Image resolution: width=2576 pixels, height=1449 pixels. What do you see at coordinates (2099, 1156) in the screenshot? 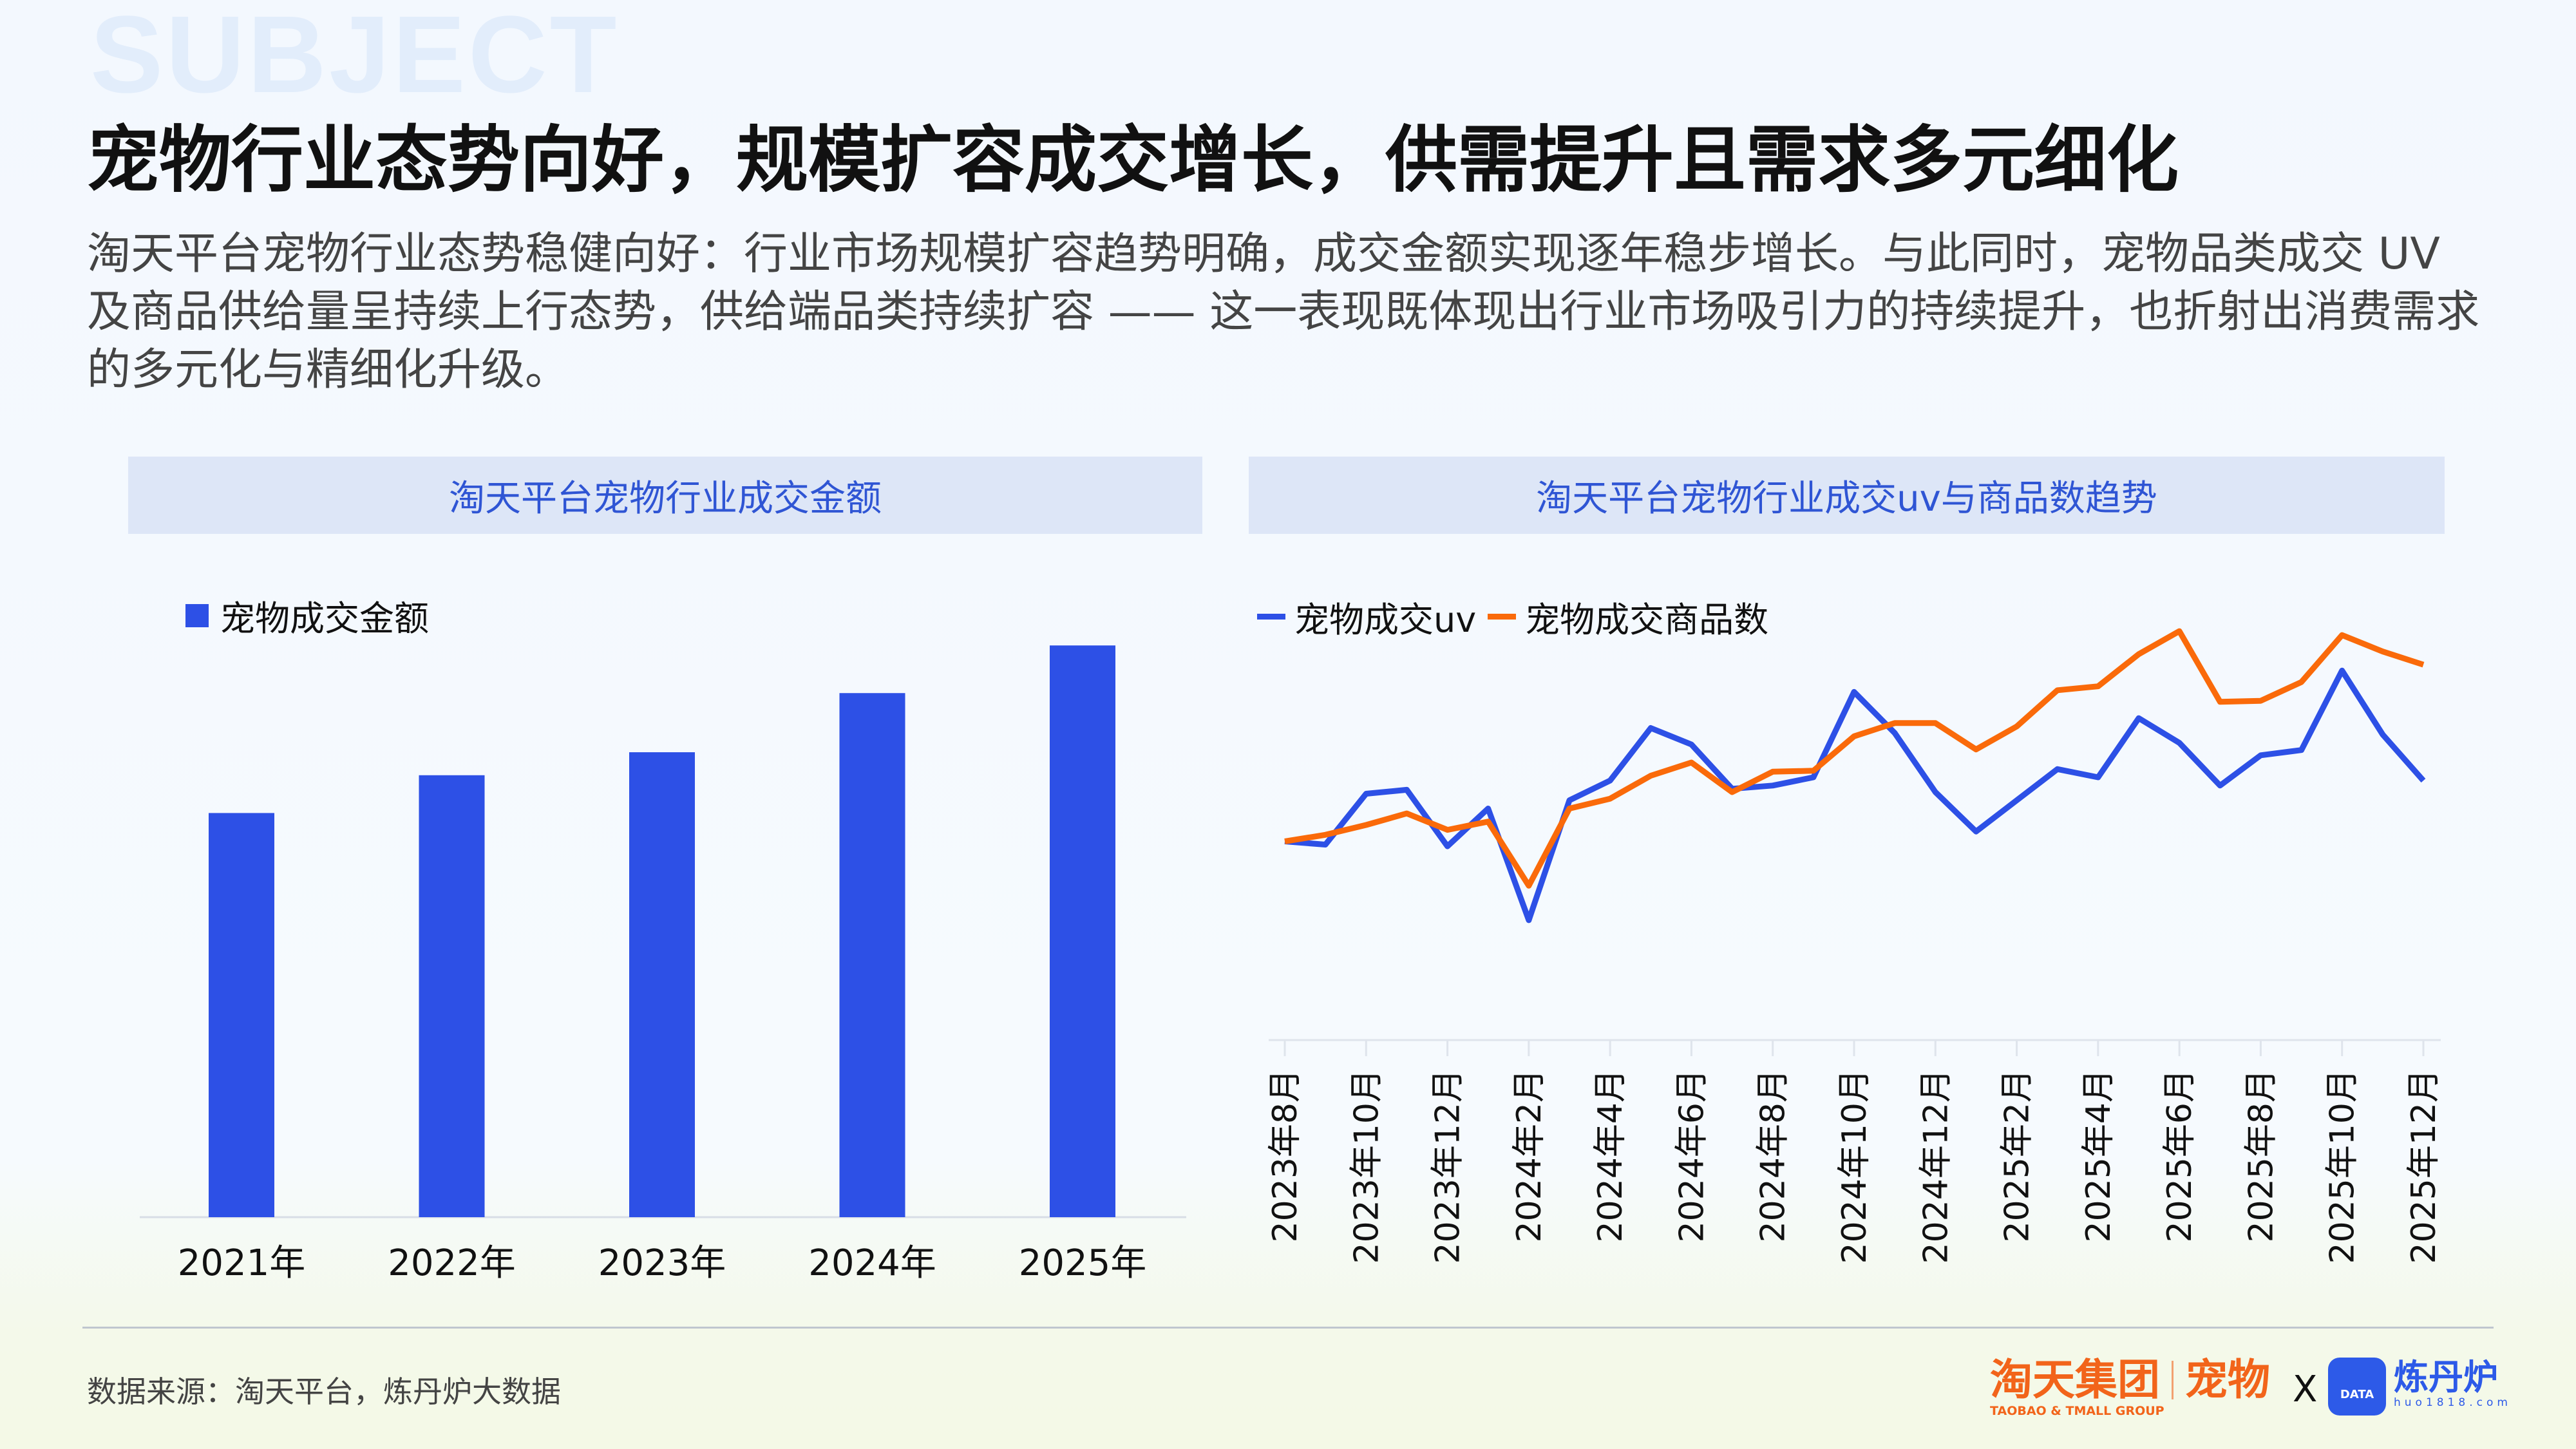
I see `x-tick-label: 2025年4月` at bounding box center [2099, 1156].